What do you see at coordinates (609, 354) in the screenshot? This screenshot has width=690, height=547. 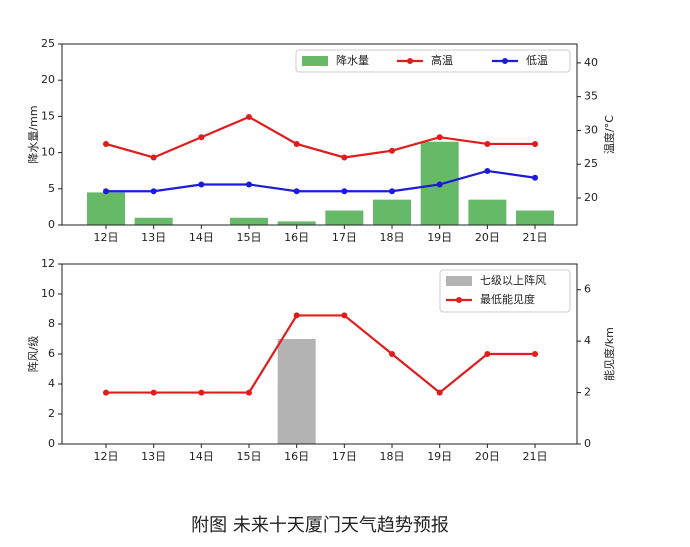 I see `y2-axis-label: 能见度/km` at bounding box center [609, 354].